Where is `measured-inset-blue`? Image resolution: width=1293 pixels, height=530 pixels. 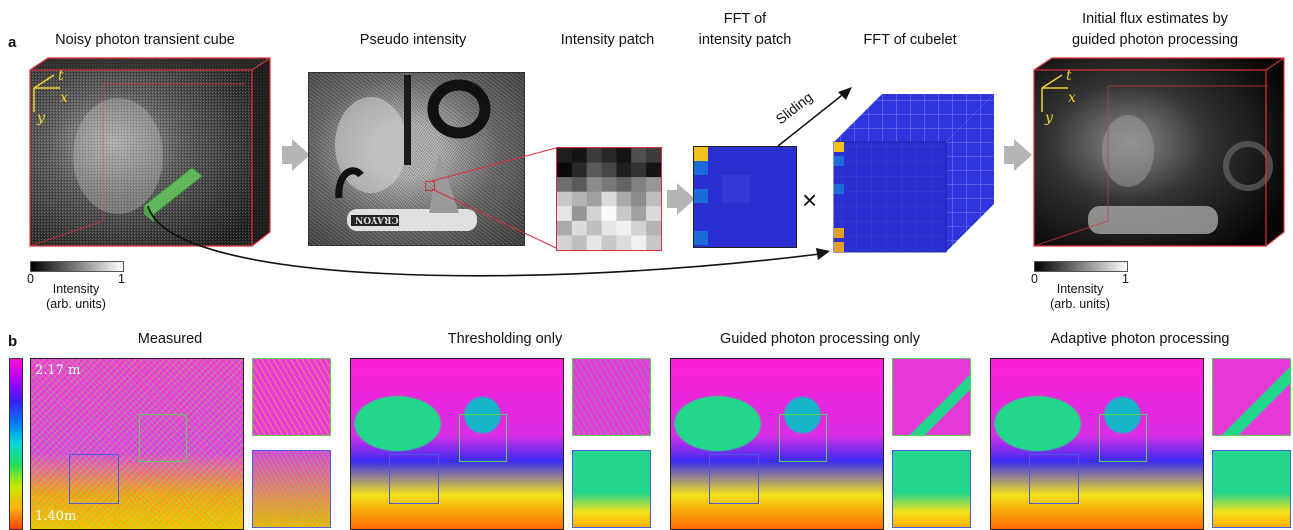 measured-inset-blue is located at coordinates (291, 489).